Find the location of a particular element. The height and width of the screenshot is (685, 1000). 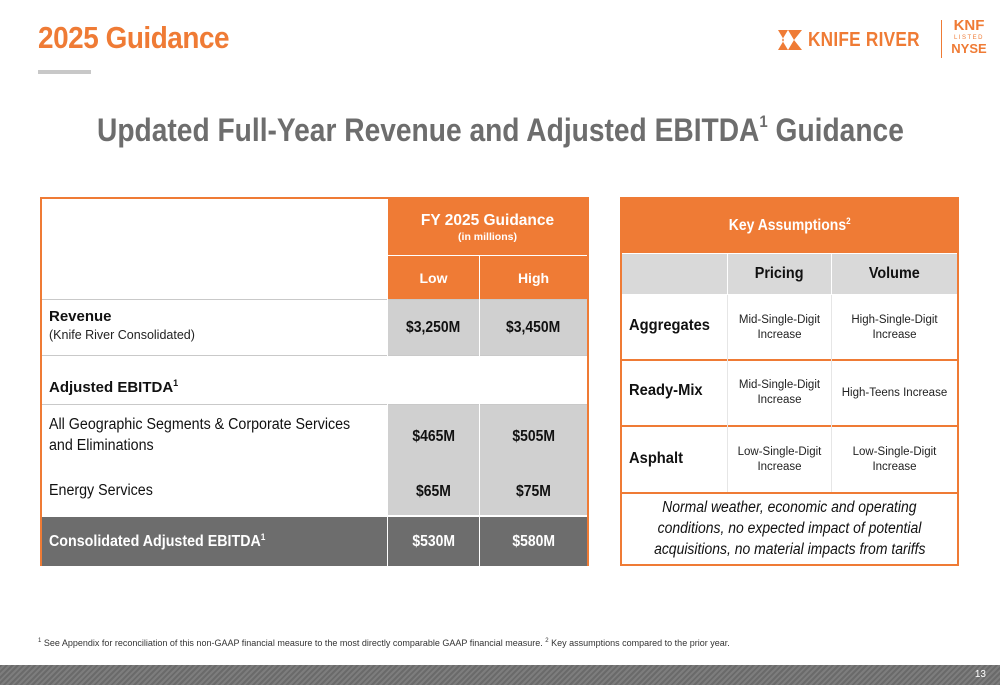

asphalt-pricing: Low-Single-Digit Increase is located at coordinates (779, 459).